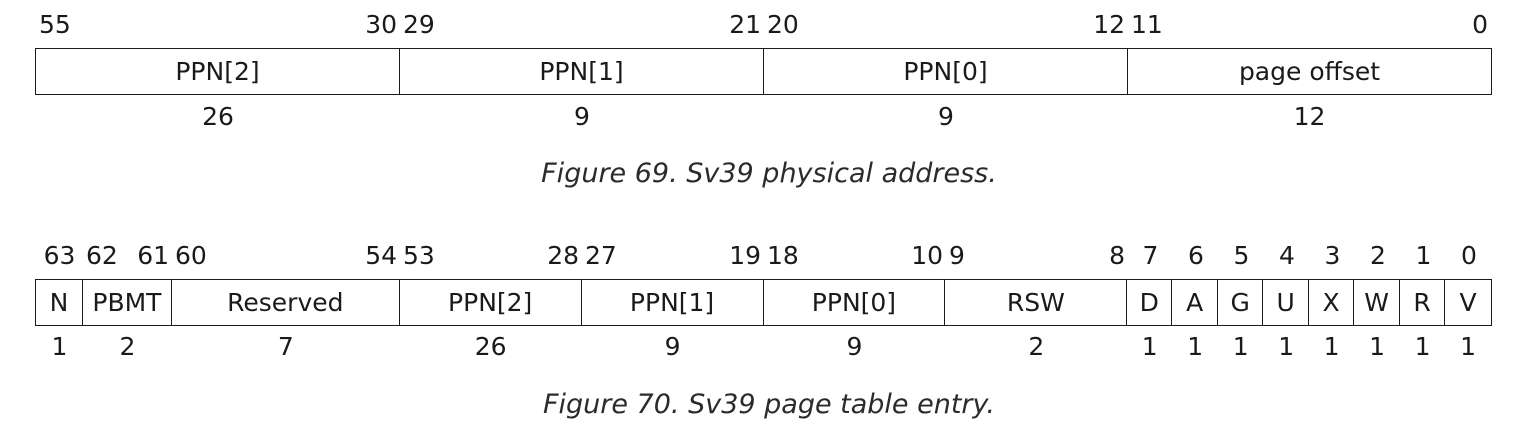 The width and height of the screenshot is (1538, 438). Describe the element at coordinates (1468, 302) in the screenshot. I see `fig70-field-v: V` at that location.